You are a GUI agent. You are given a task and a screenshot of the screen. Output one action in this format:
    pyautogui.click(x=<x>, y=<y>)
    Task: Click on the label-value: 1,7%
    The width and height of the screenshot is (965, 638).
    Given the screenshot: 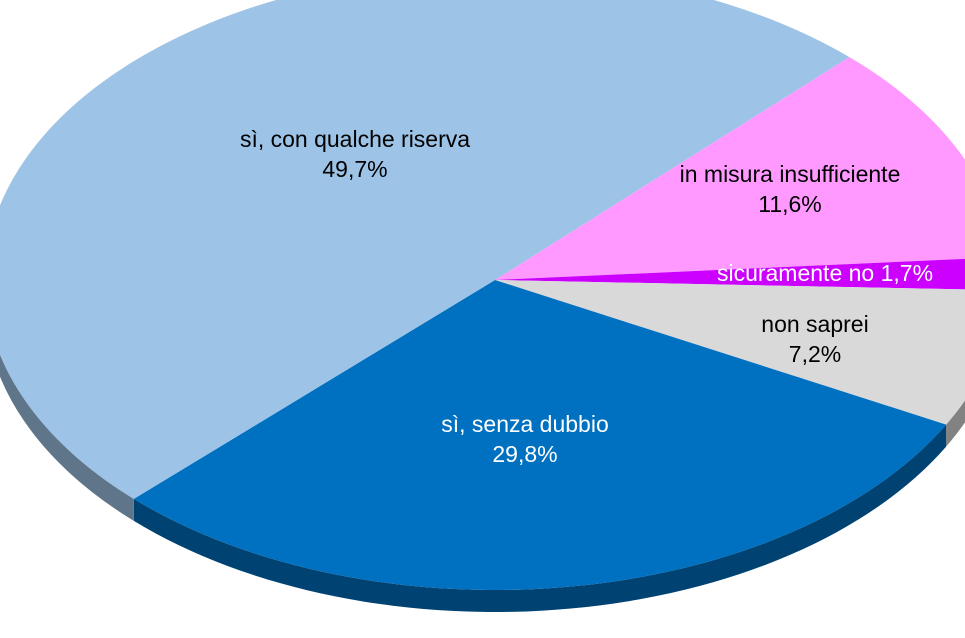 What is the action you would take?
    pyautogui.click(x=907, y=273)
    